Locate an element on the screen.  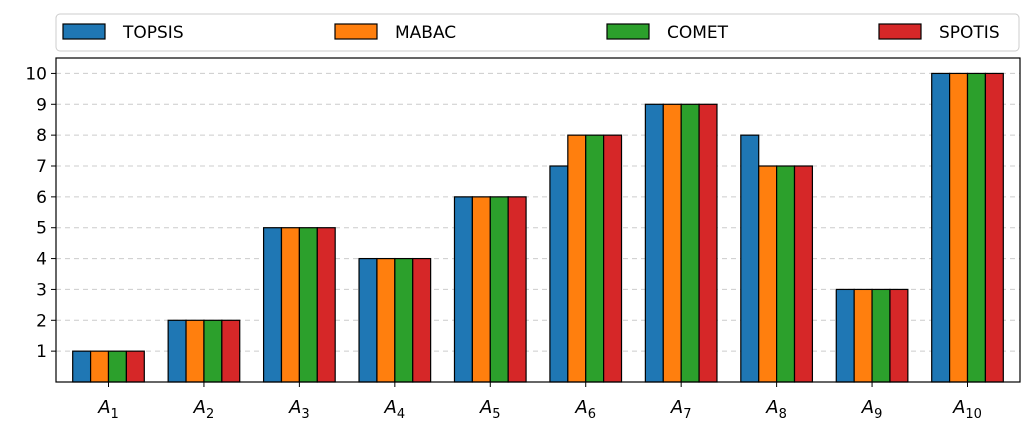
x-tick-label-subscript: 6 is located at coordinates (592, 414).